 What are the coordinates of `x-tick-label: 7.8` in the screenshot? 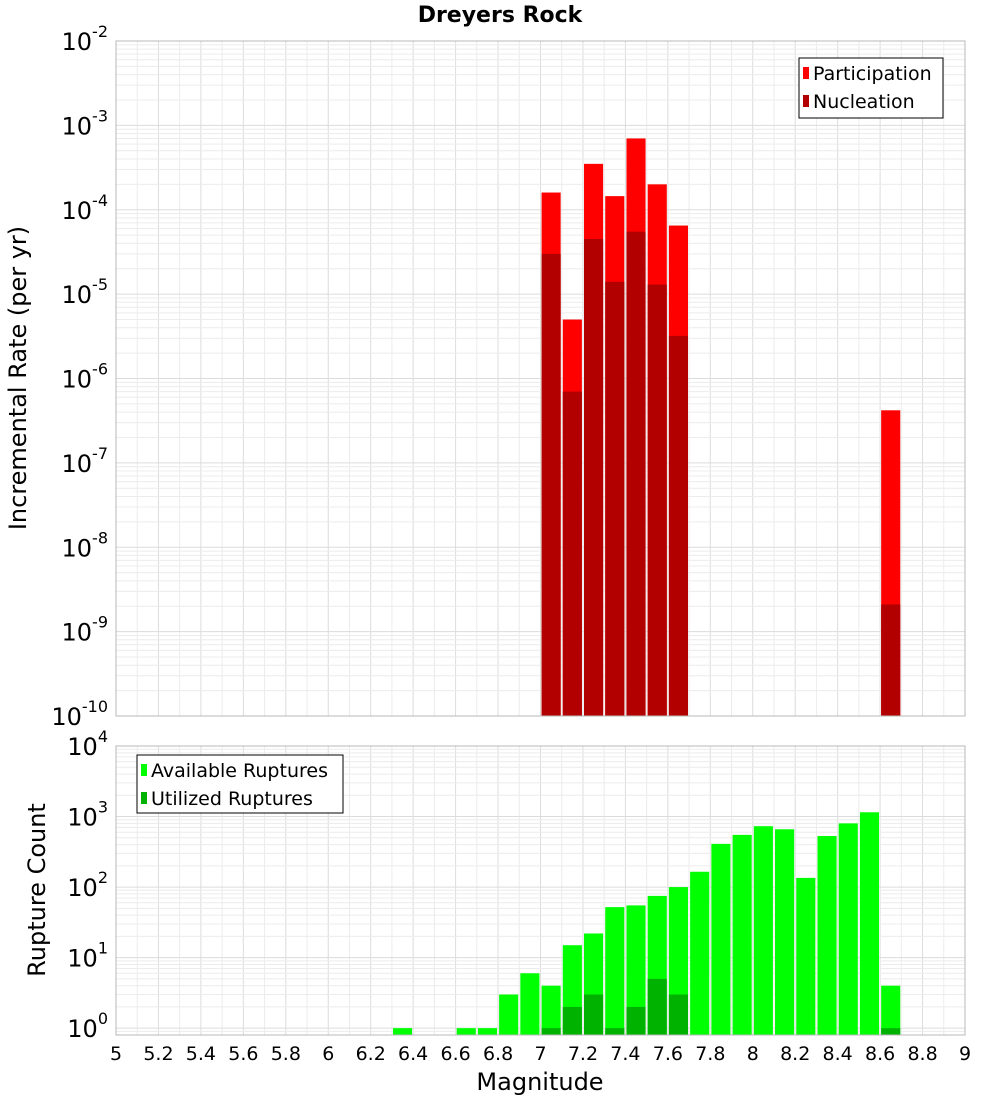 It's located at (710, 1054).